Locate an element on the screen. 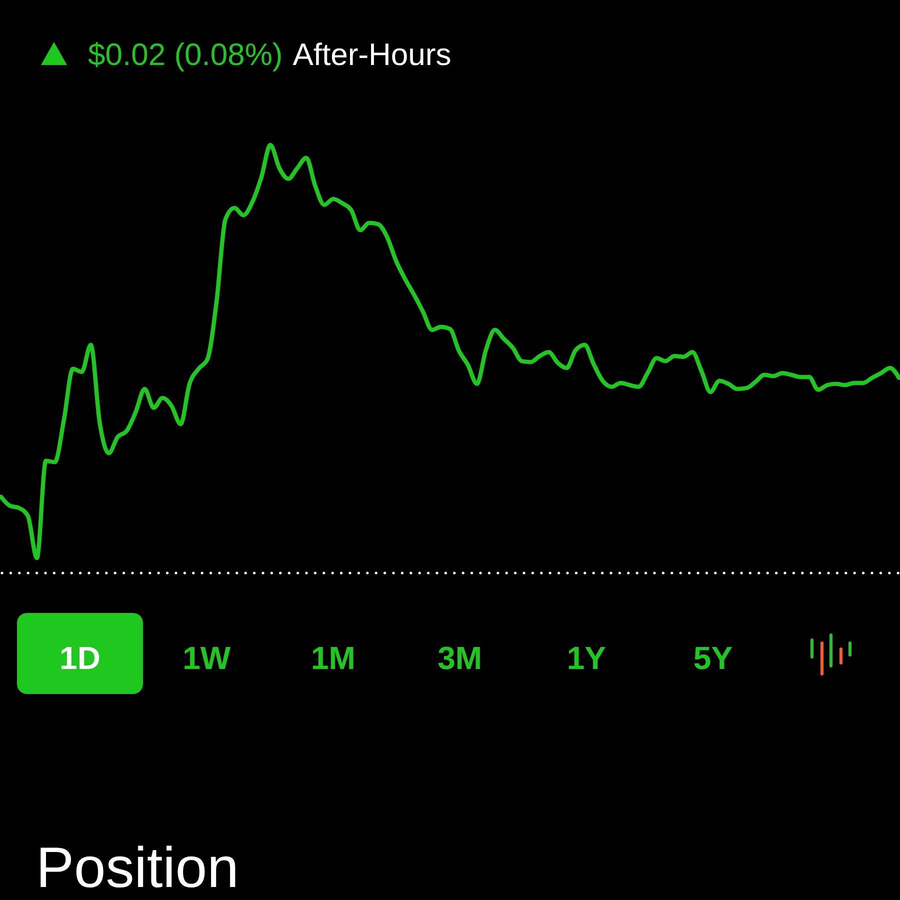  text: 1D is located at coordinates (80, 658).